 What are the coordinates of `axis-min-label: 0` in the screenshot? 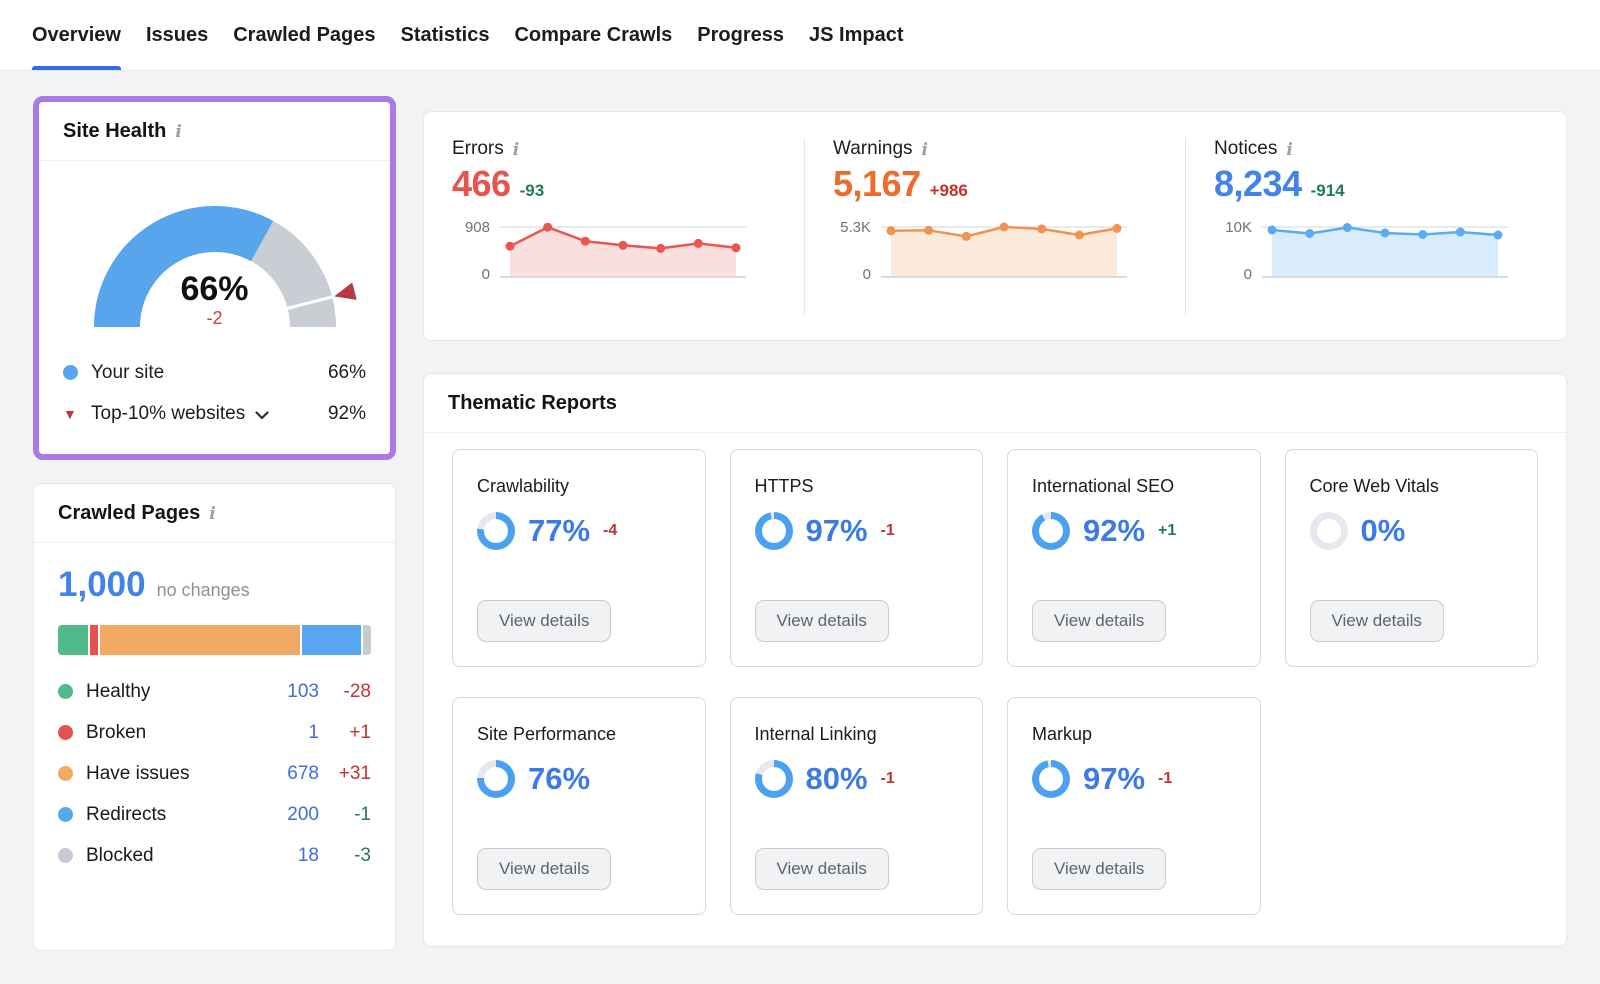 It's located at (1247, 274).